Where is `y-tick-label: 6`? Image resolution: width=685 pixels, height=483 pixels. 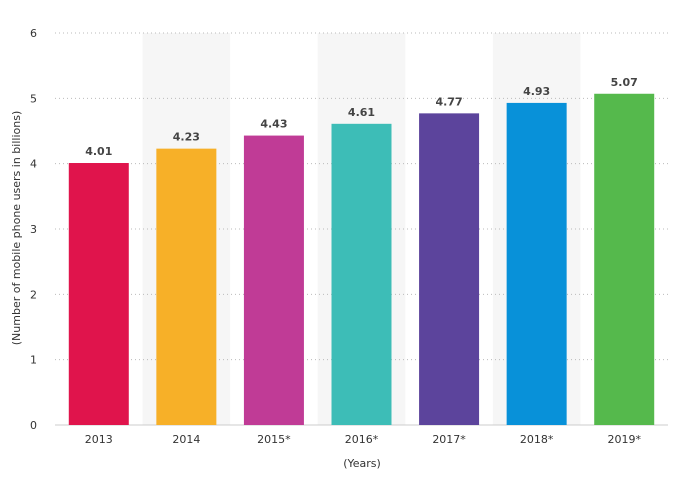
y-tick-label: 6 is located at coordinates (33, 33).